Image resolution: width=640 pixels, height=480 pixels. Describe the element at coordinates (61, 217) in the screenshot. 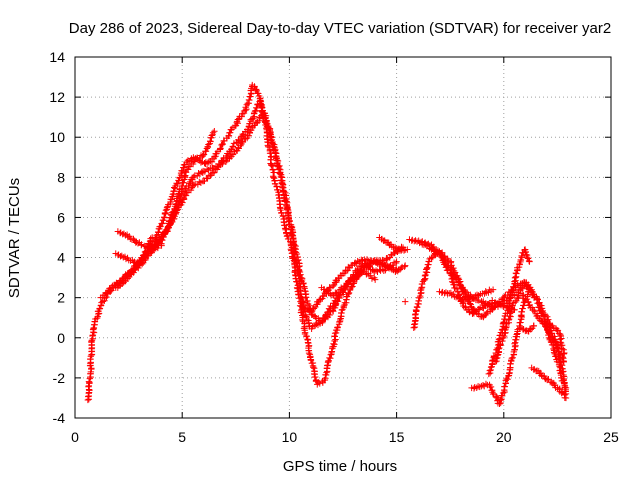

I see `y-tick-label: 6` at that location.